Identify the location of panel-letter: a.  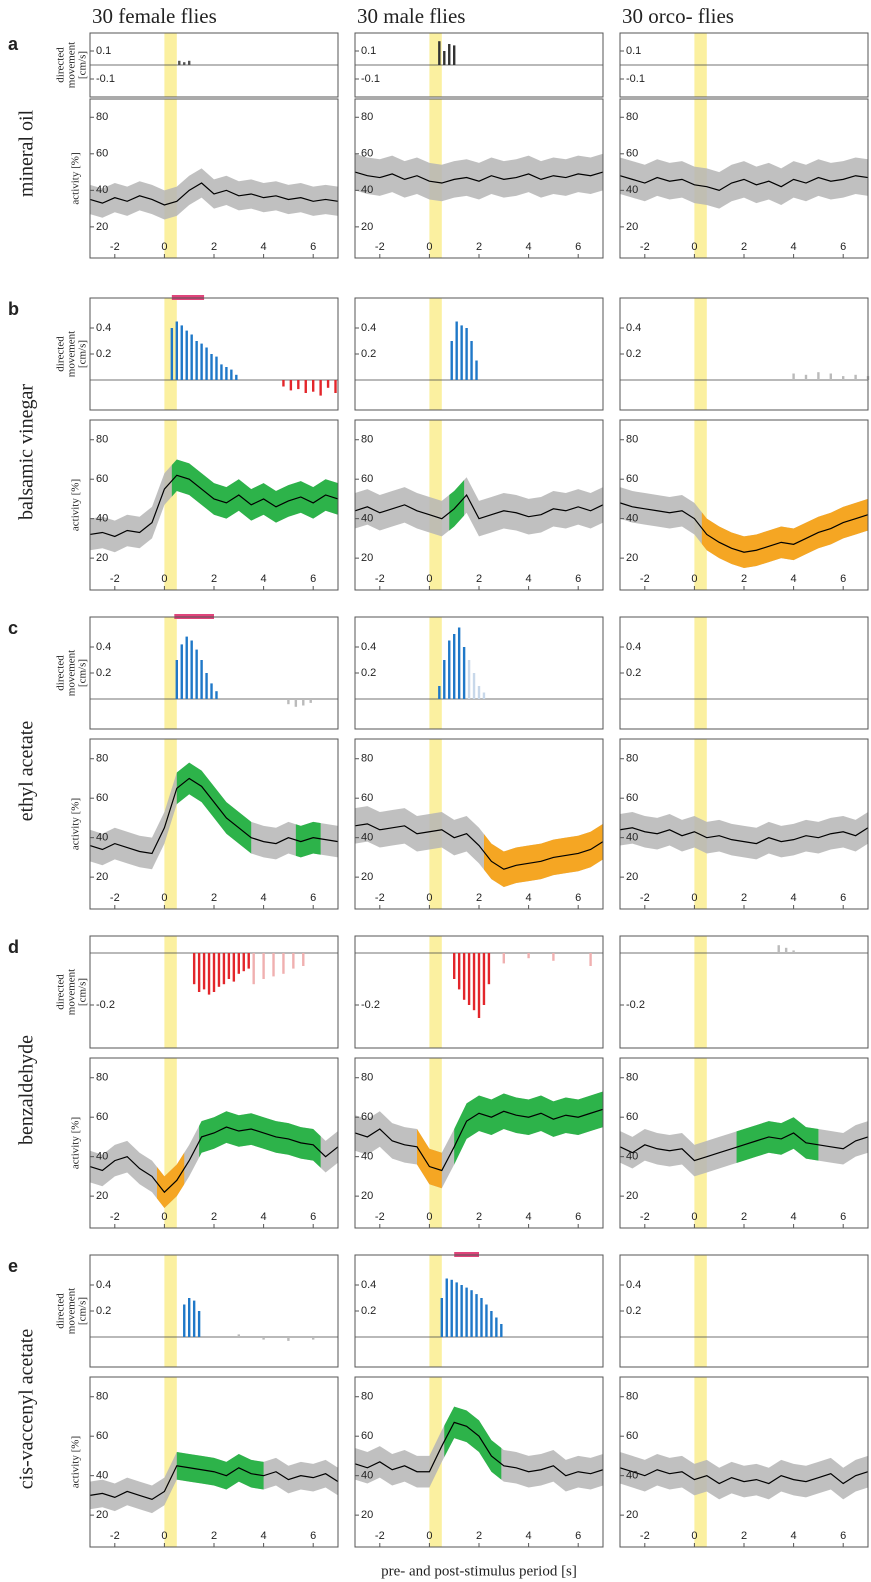
(13, 44).